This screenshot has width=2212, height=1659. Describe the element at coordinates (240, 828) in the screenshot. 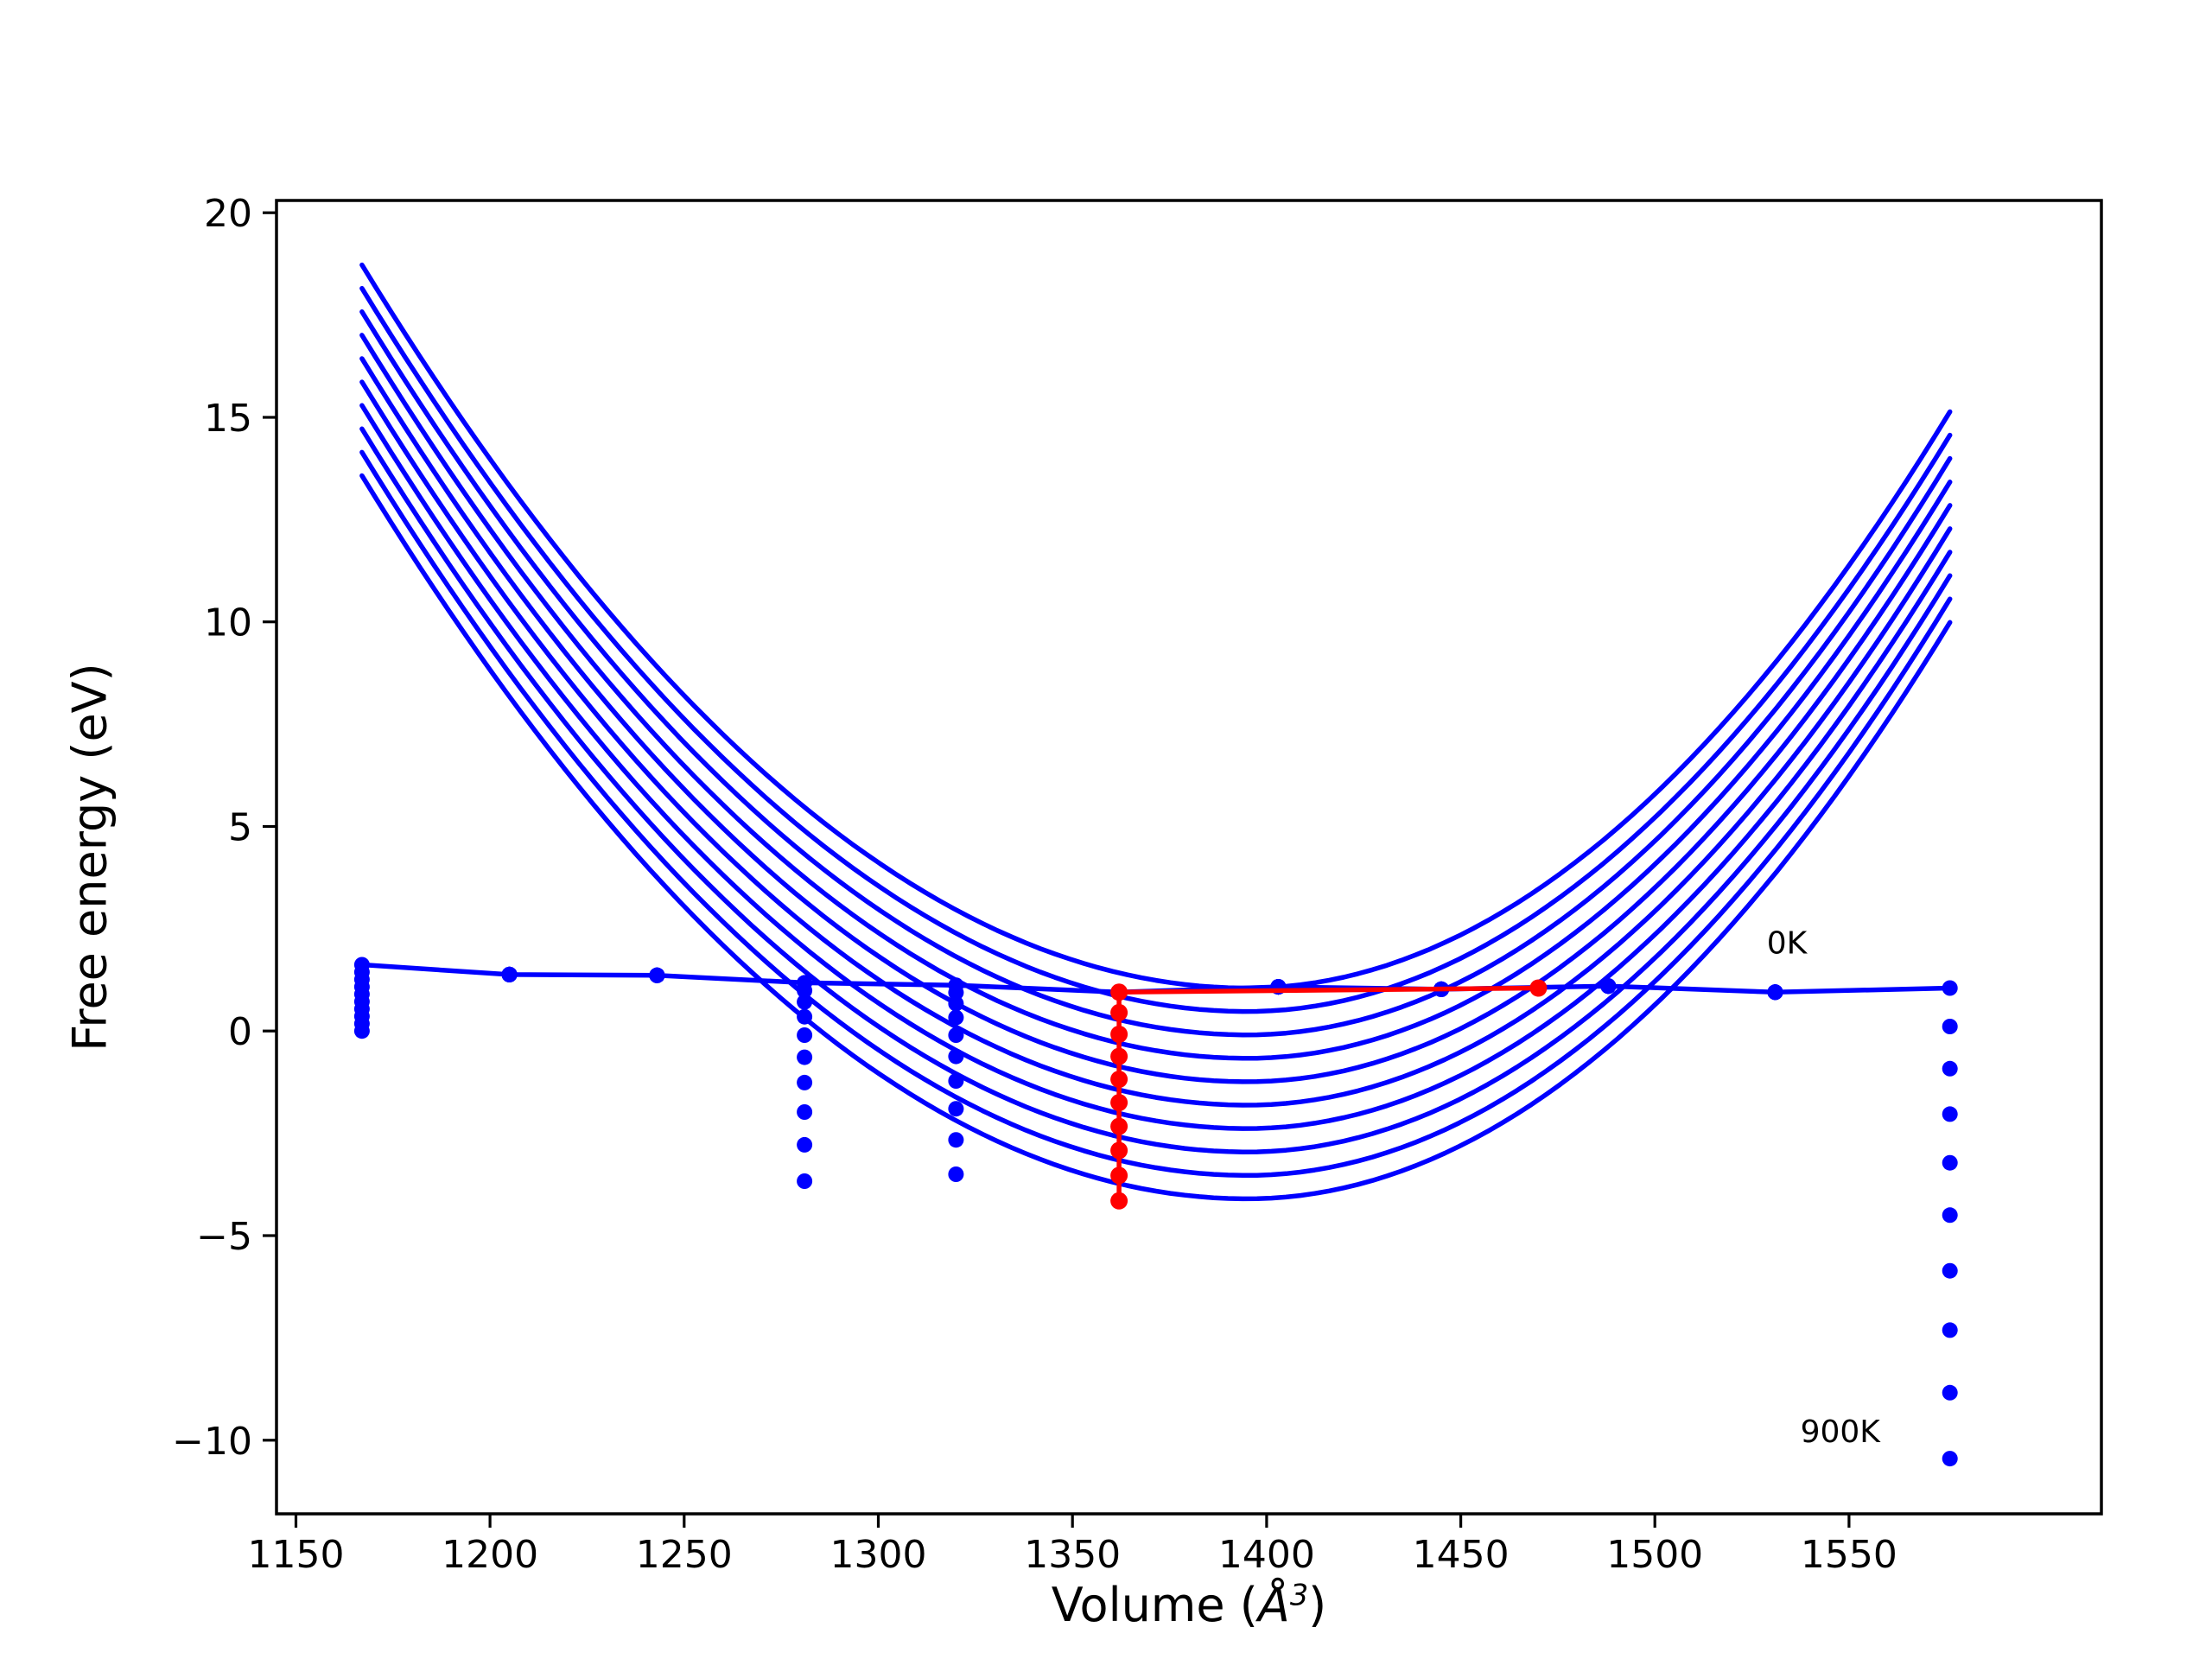

I see `y-tick-label: 5` at that location.